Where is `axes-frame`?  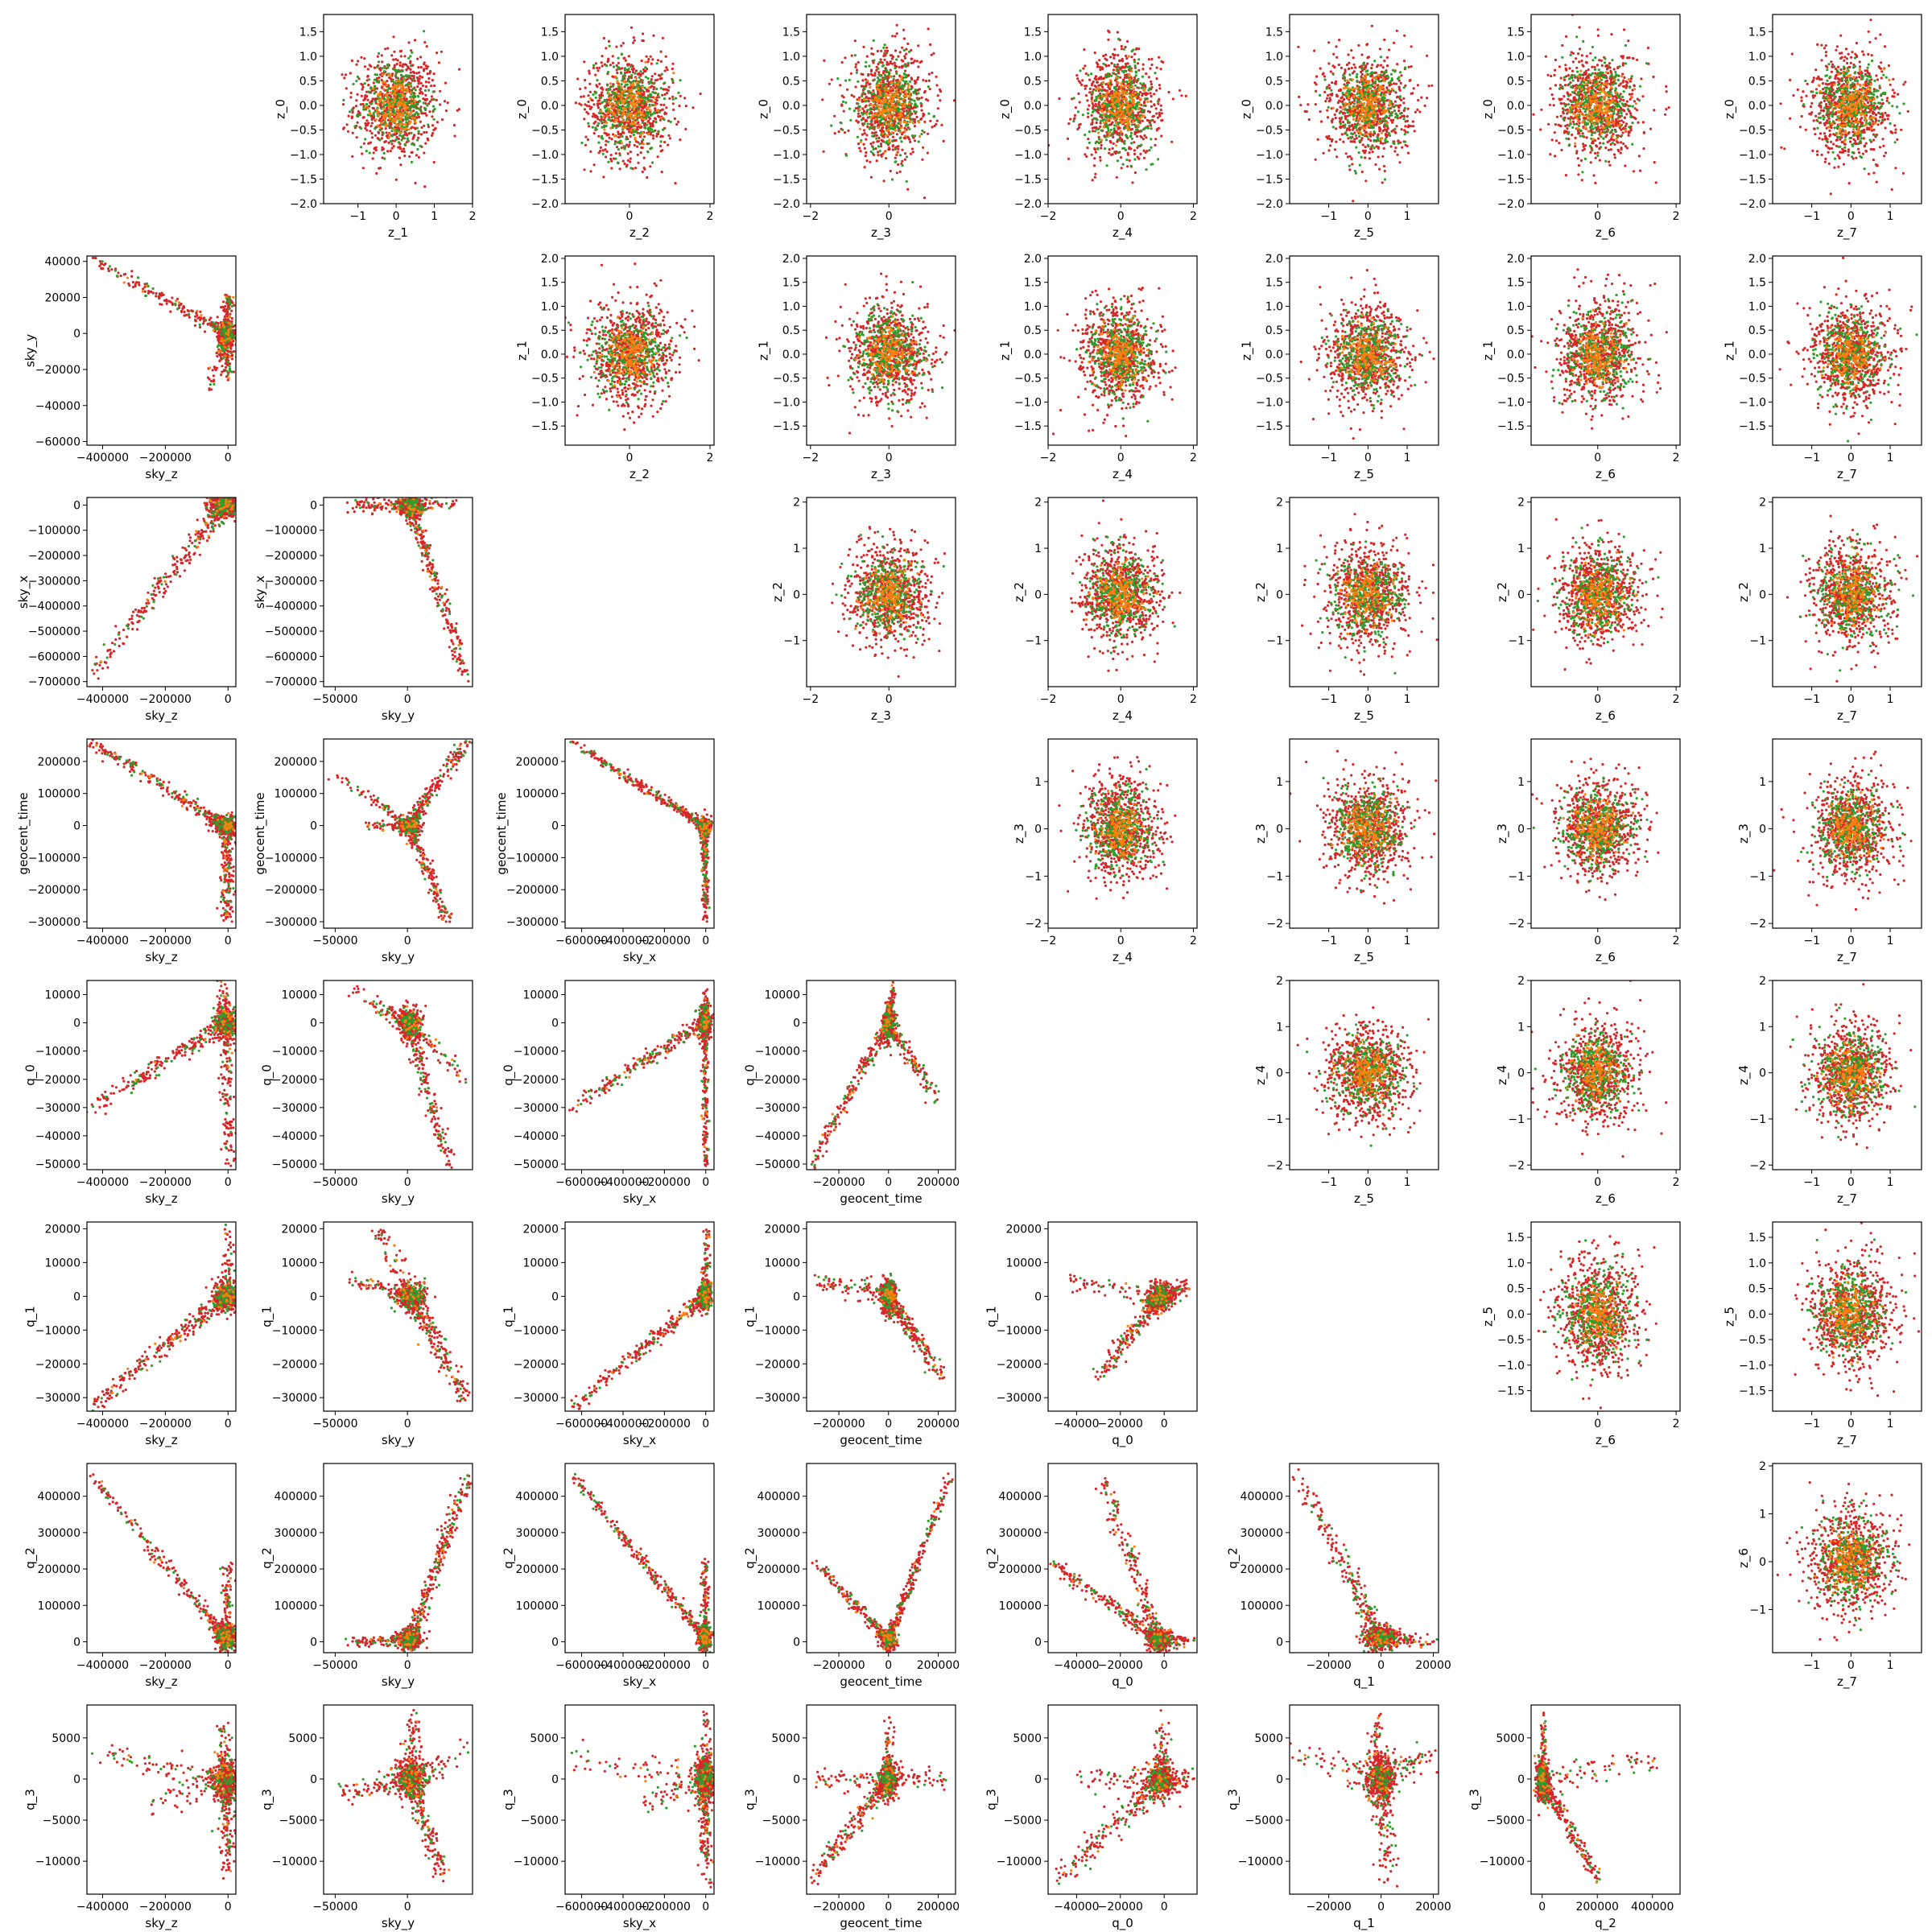 axes-frame is located at coordinates (881, 109).